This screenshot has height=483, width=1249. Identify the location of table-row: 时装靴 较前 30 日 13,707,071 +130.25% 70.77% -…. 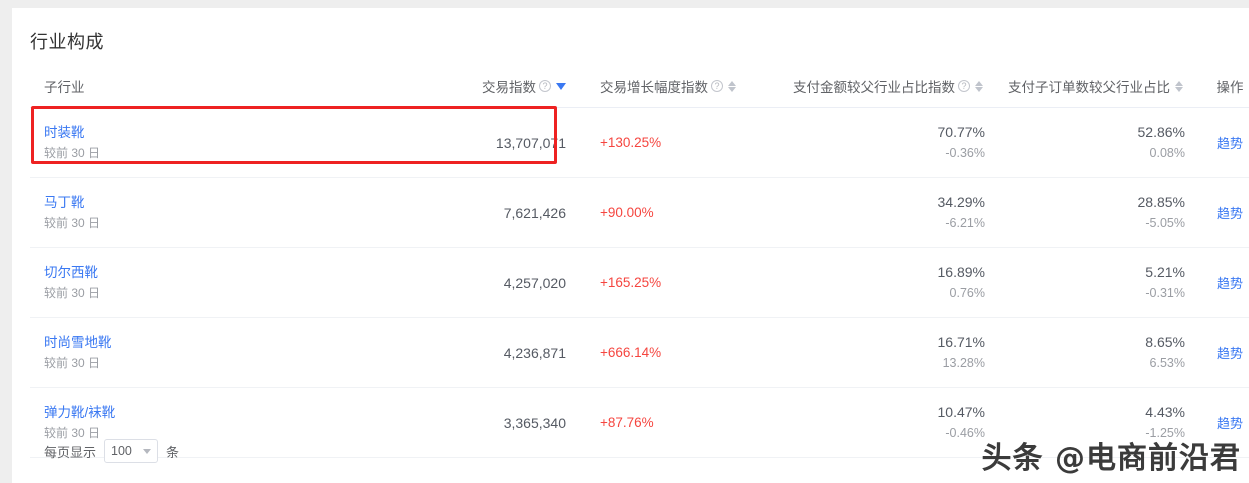
(639, 142).